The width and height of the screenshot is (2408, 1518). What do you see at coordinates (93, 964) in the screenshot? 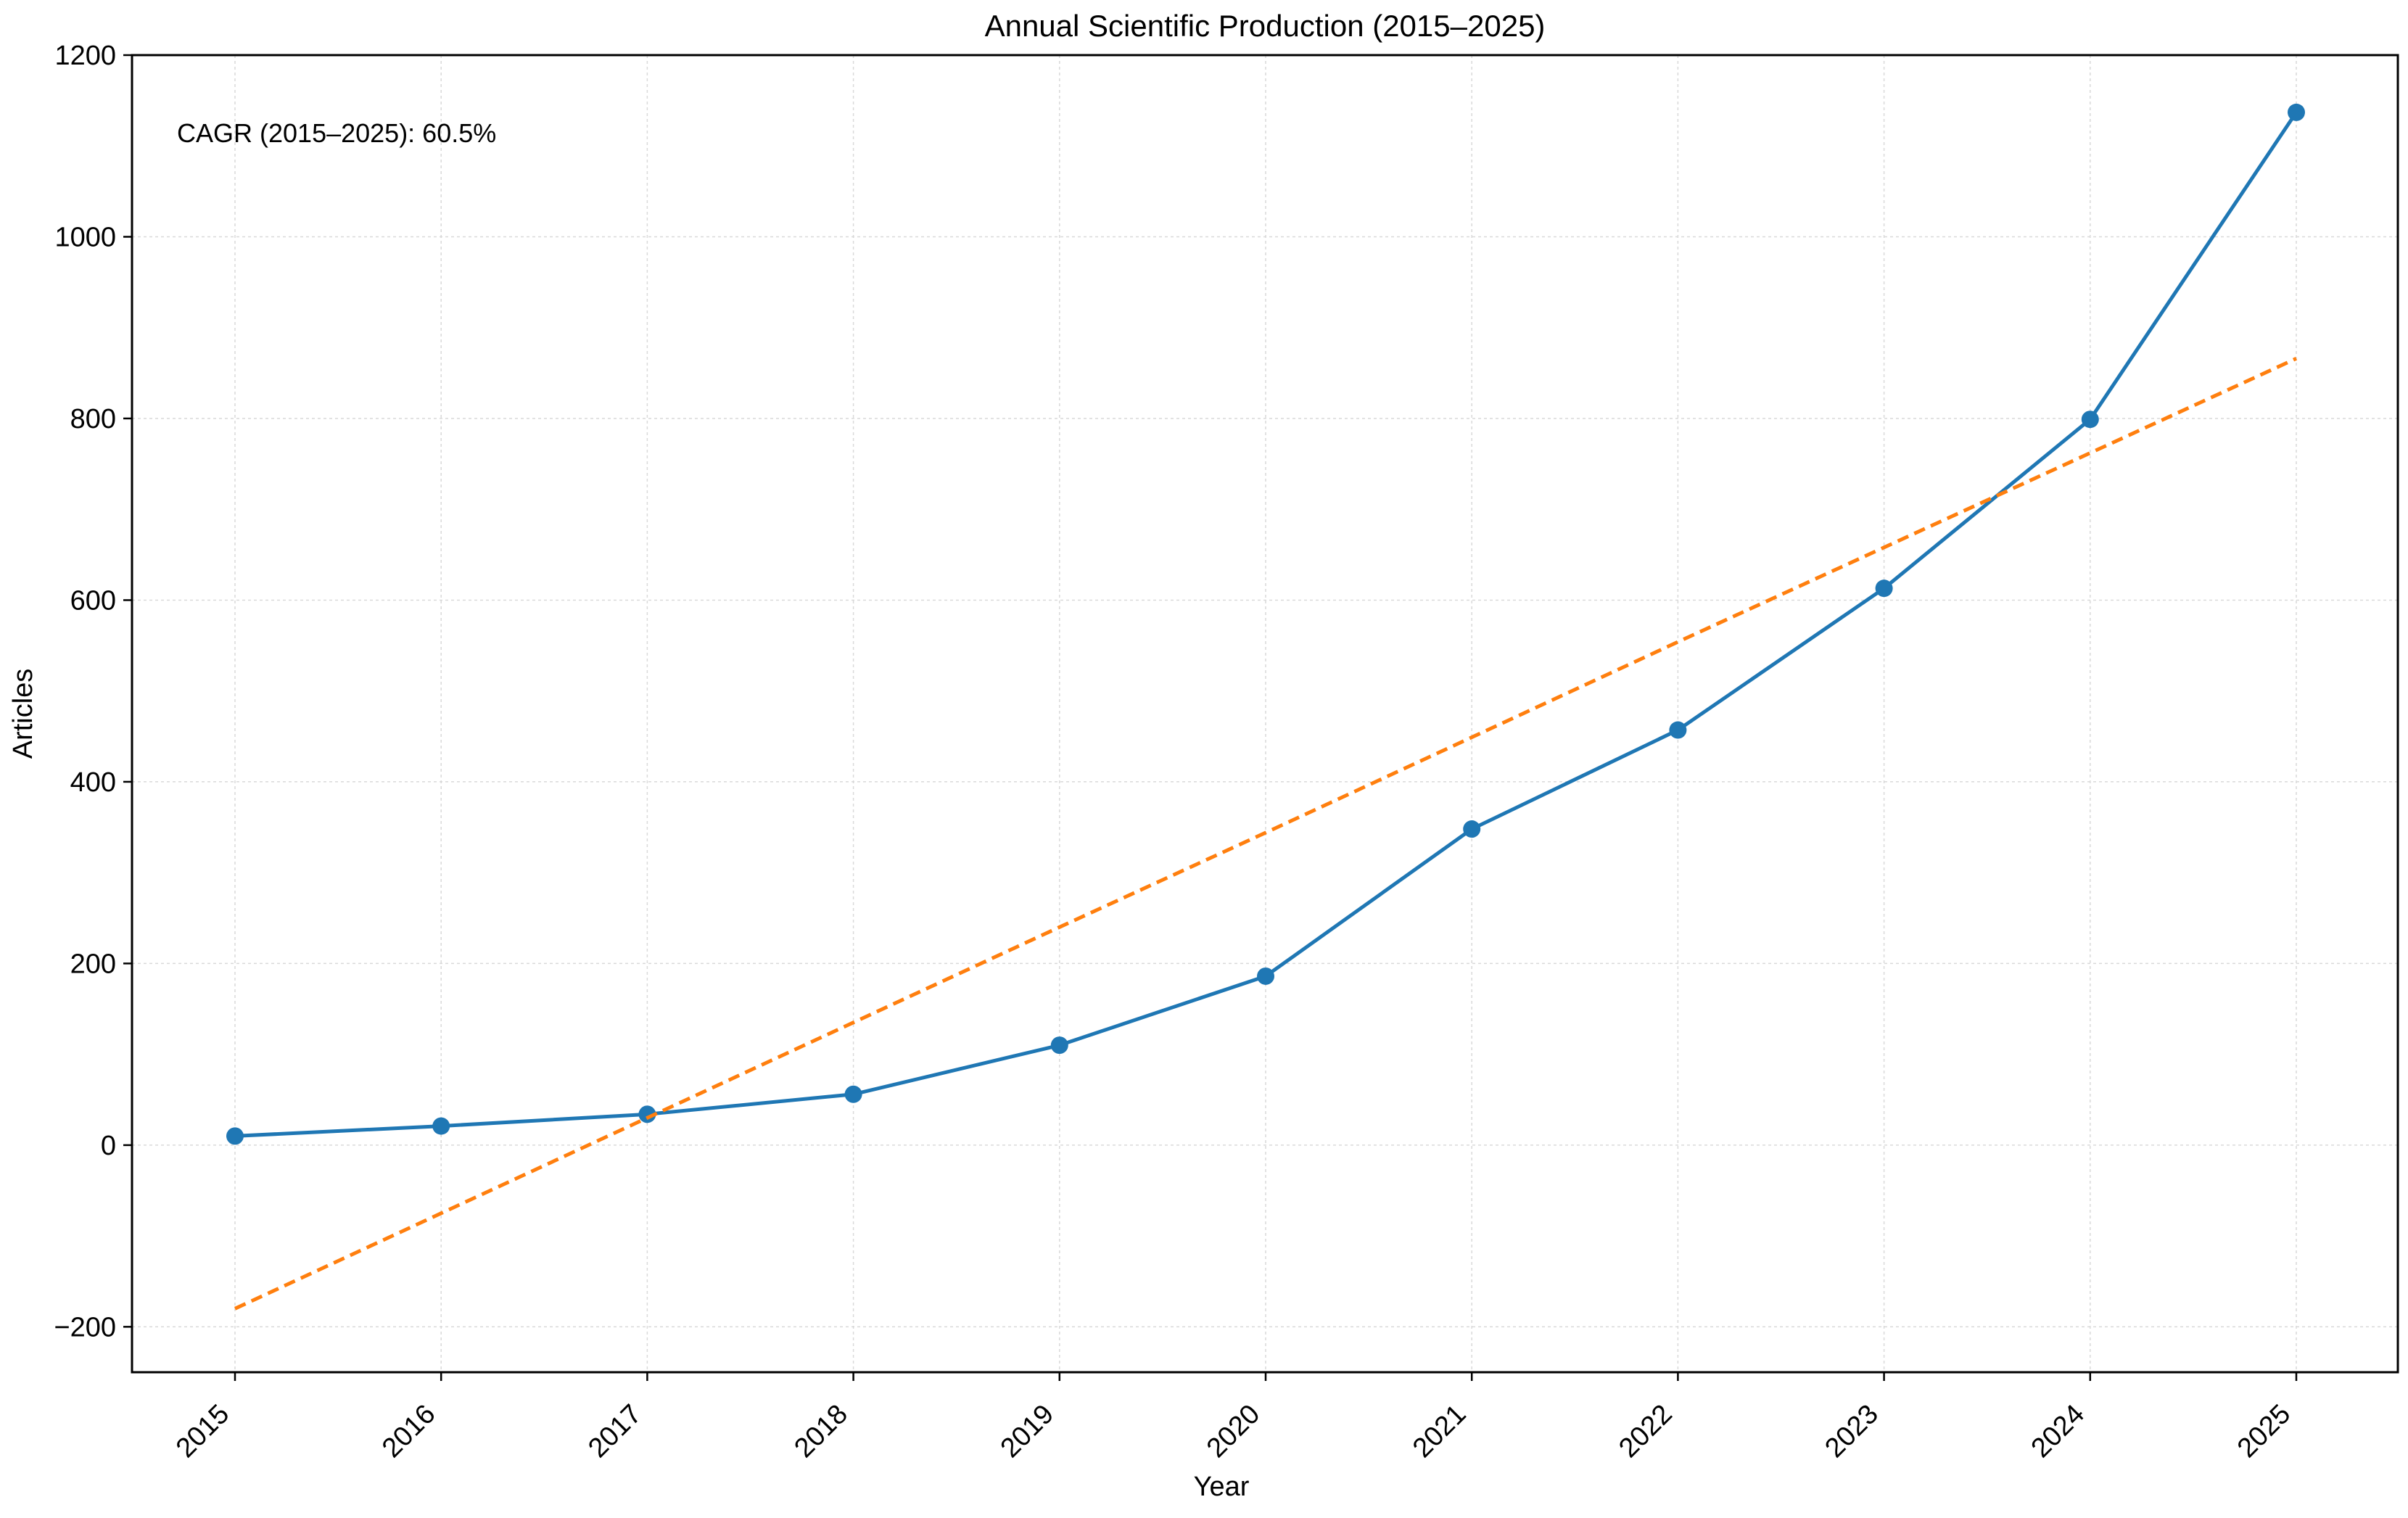
I see `y-tick-label: 200` at bounding box center [93, 964].